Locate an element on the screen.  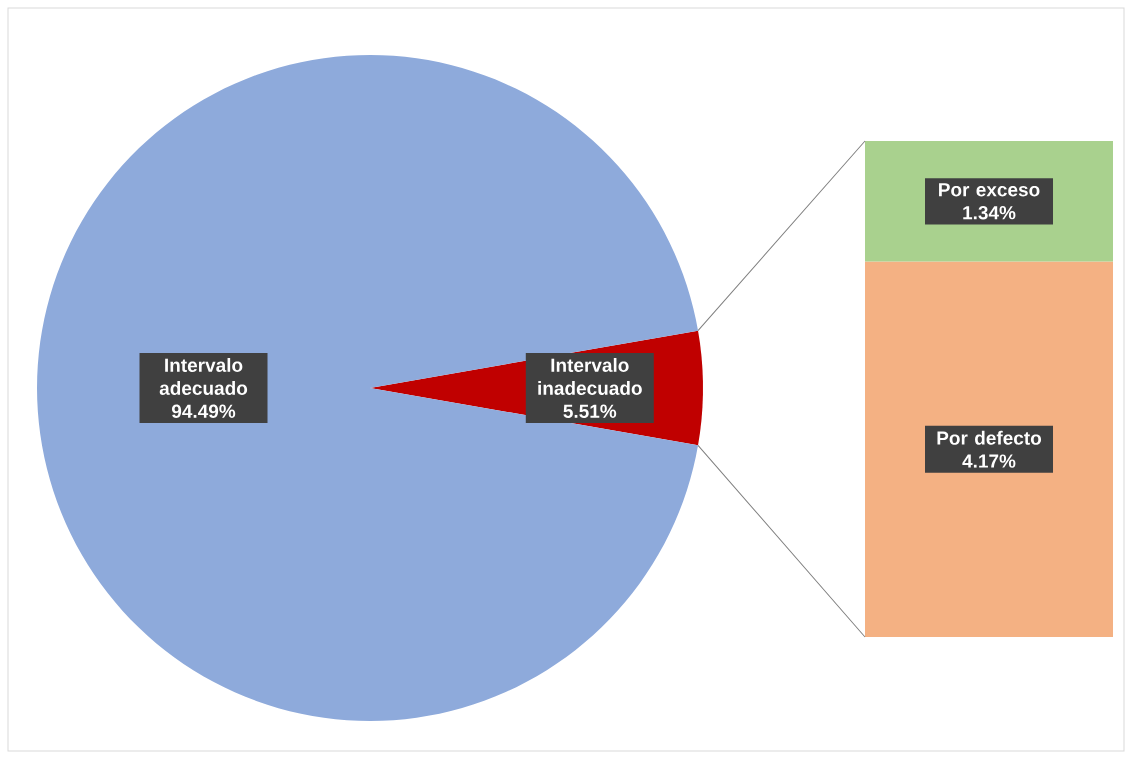
data-label: 94.49% is located at coordinates (203, 411).